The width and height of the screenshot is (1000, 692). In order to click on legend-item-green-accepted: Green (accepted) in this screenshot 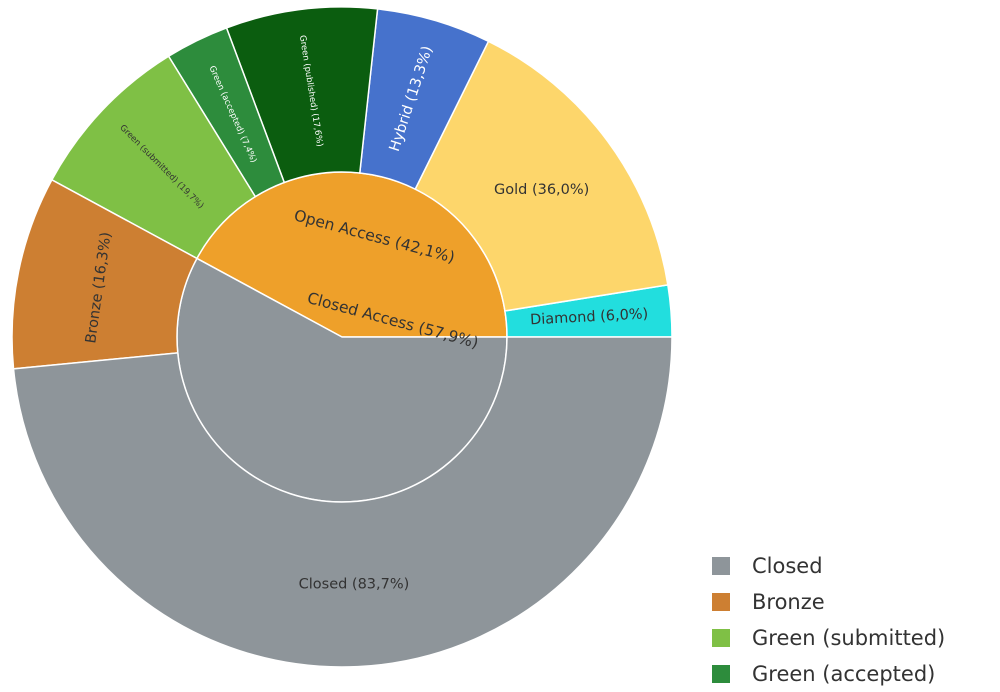, I will do `click(828, 674)`.